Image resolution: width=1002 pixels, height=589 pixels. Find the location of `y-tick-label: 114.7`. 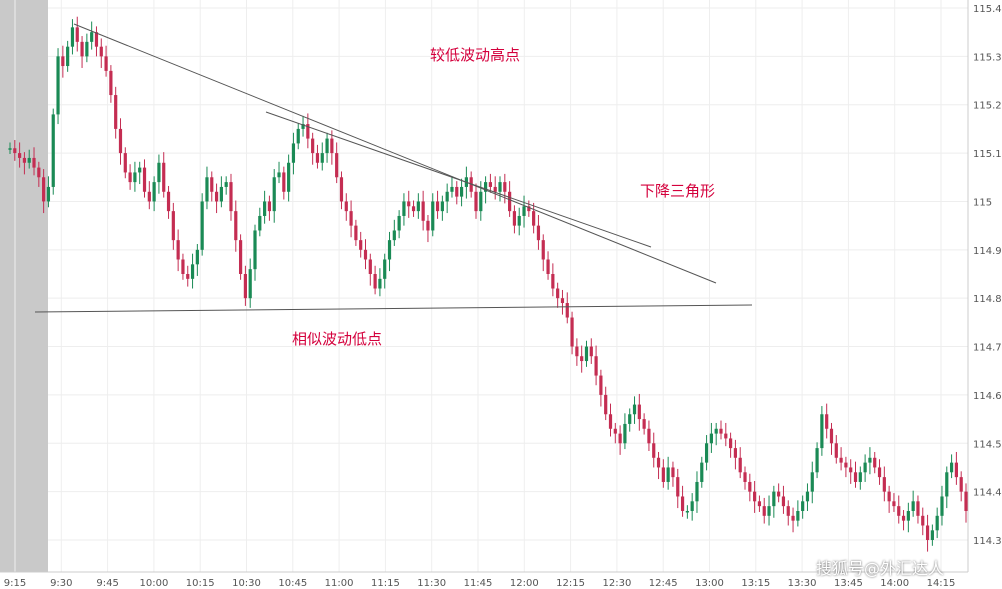

y-tick-label: 114.7 is located at coordinates (987, 348).